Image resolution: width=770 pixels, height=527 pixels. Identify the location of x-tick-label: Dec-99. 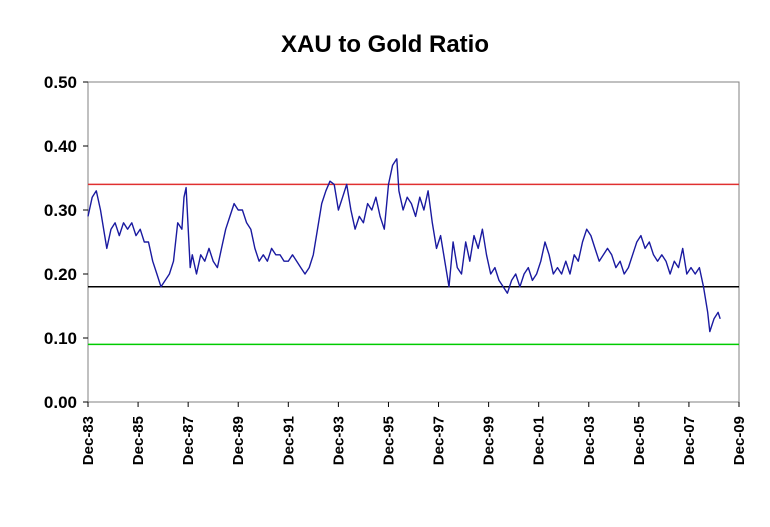
(489, 440).